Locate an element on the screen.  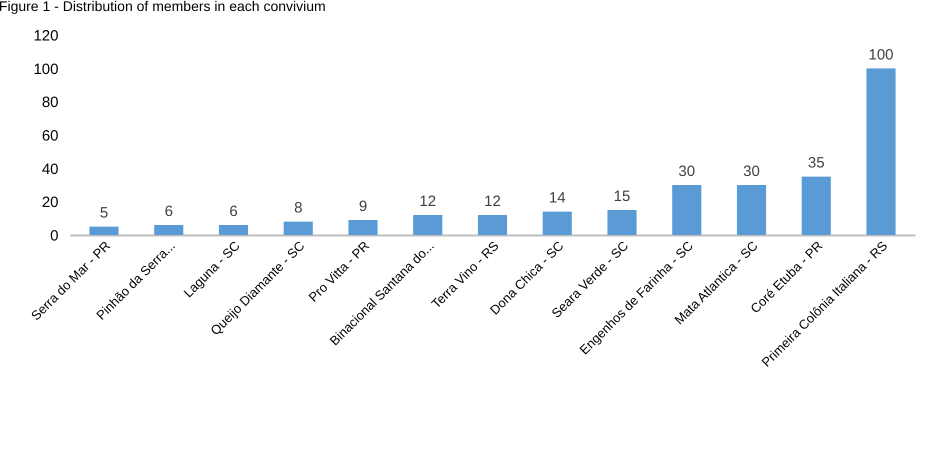
y-tick-label: 60 is located at coordinates (50, 136).